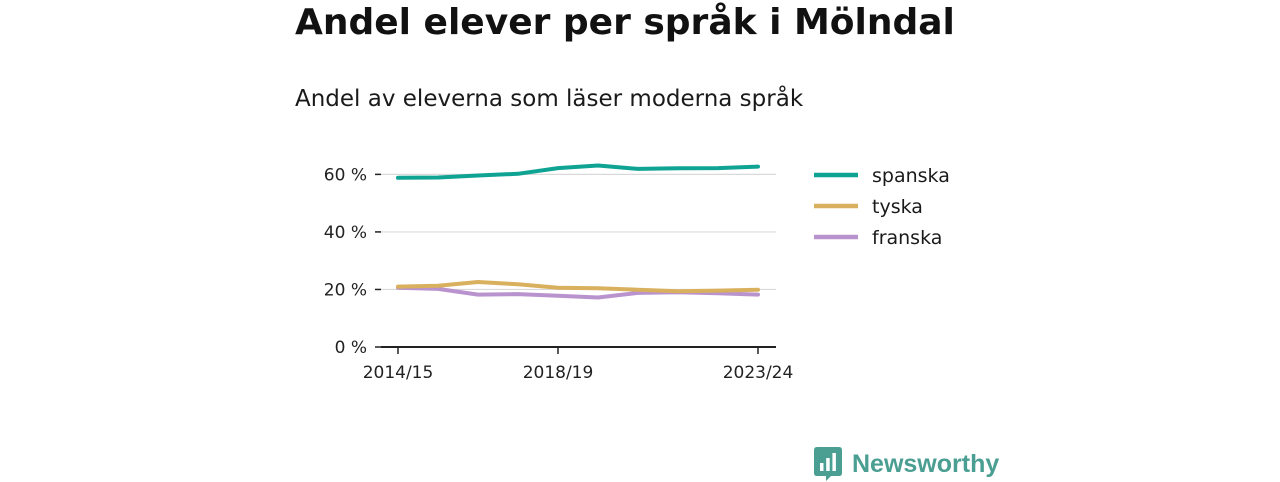 The height and width of the screenshot is (482, 1280). I want to click on series-line-tyska, so click(578, 287).